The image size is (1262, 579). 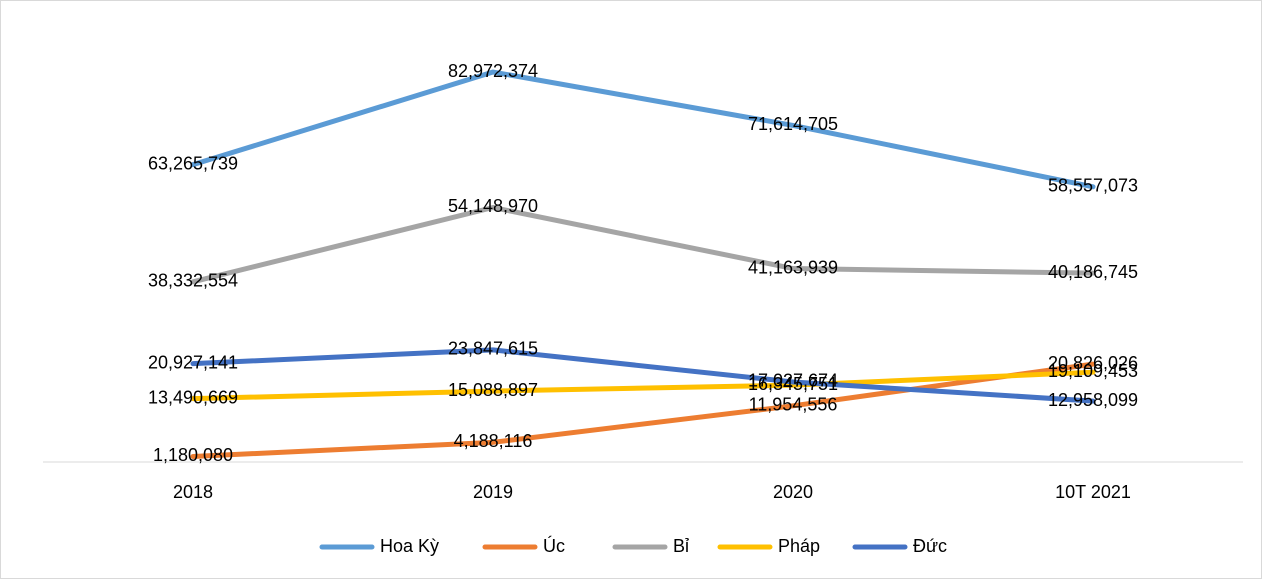 What do you see at coordinates (1093, 492) in the screenshot?
I see `x-tick-label: 10T 2021` at bounding box center [1093, 492].